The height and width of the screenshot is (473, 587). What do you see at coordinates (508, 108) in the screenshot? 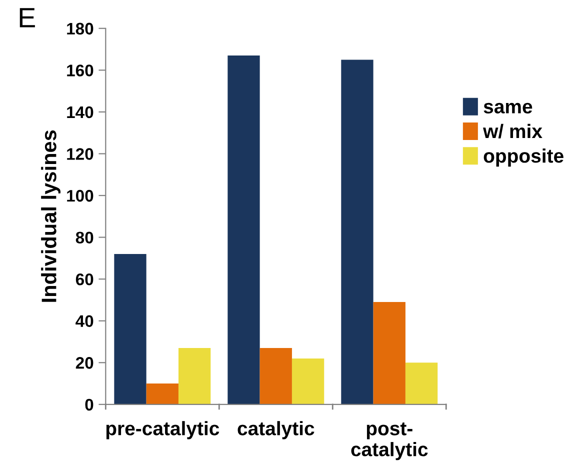
I see `legend-label: same` at bounding box center [508, 108].